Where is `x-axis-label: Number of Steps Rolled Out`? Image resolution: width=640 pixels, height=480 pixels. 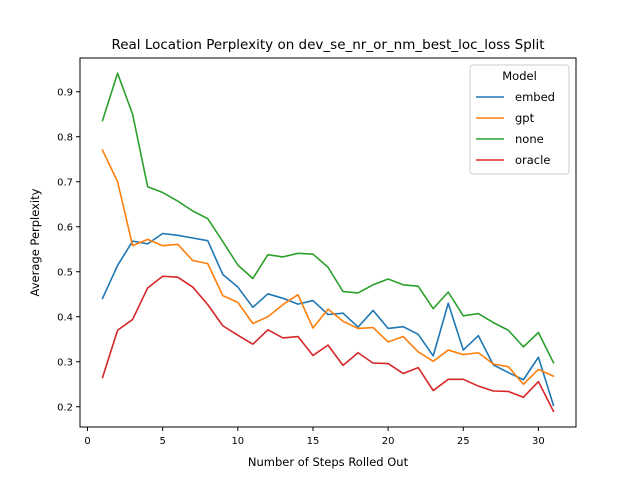
x-axis-label: Number of Steps Rolled Out is located at coordinates (328, 462).